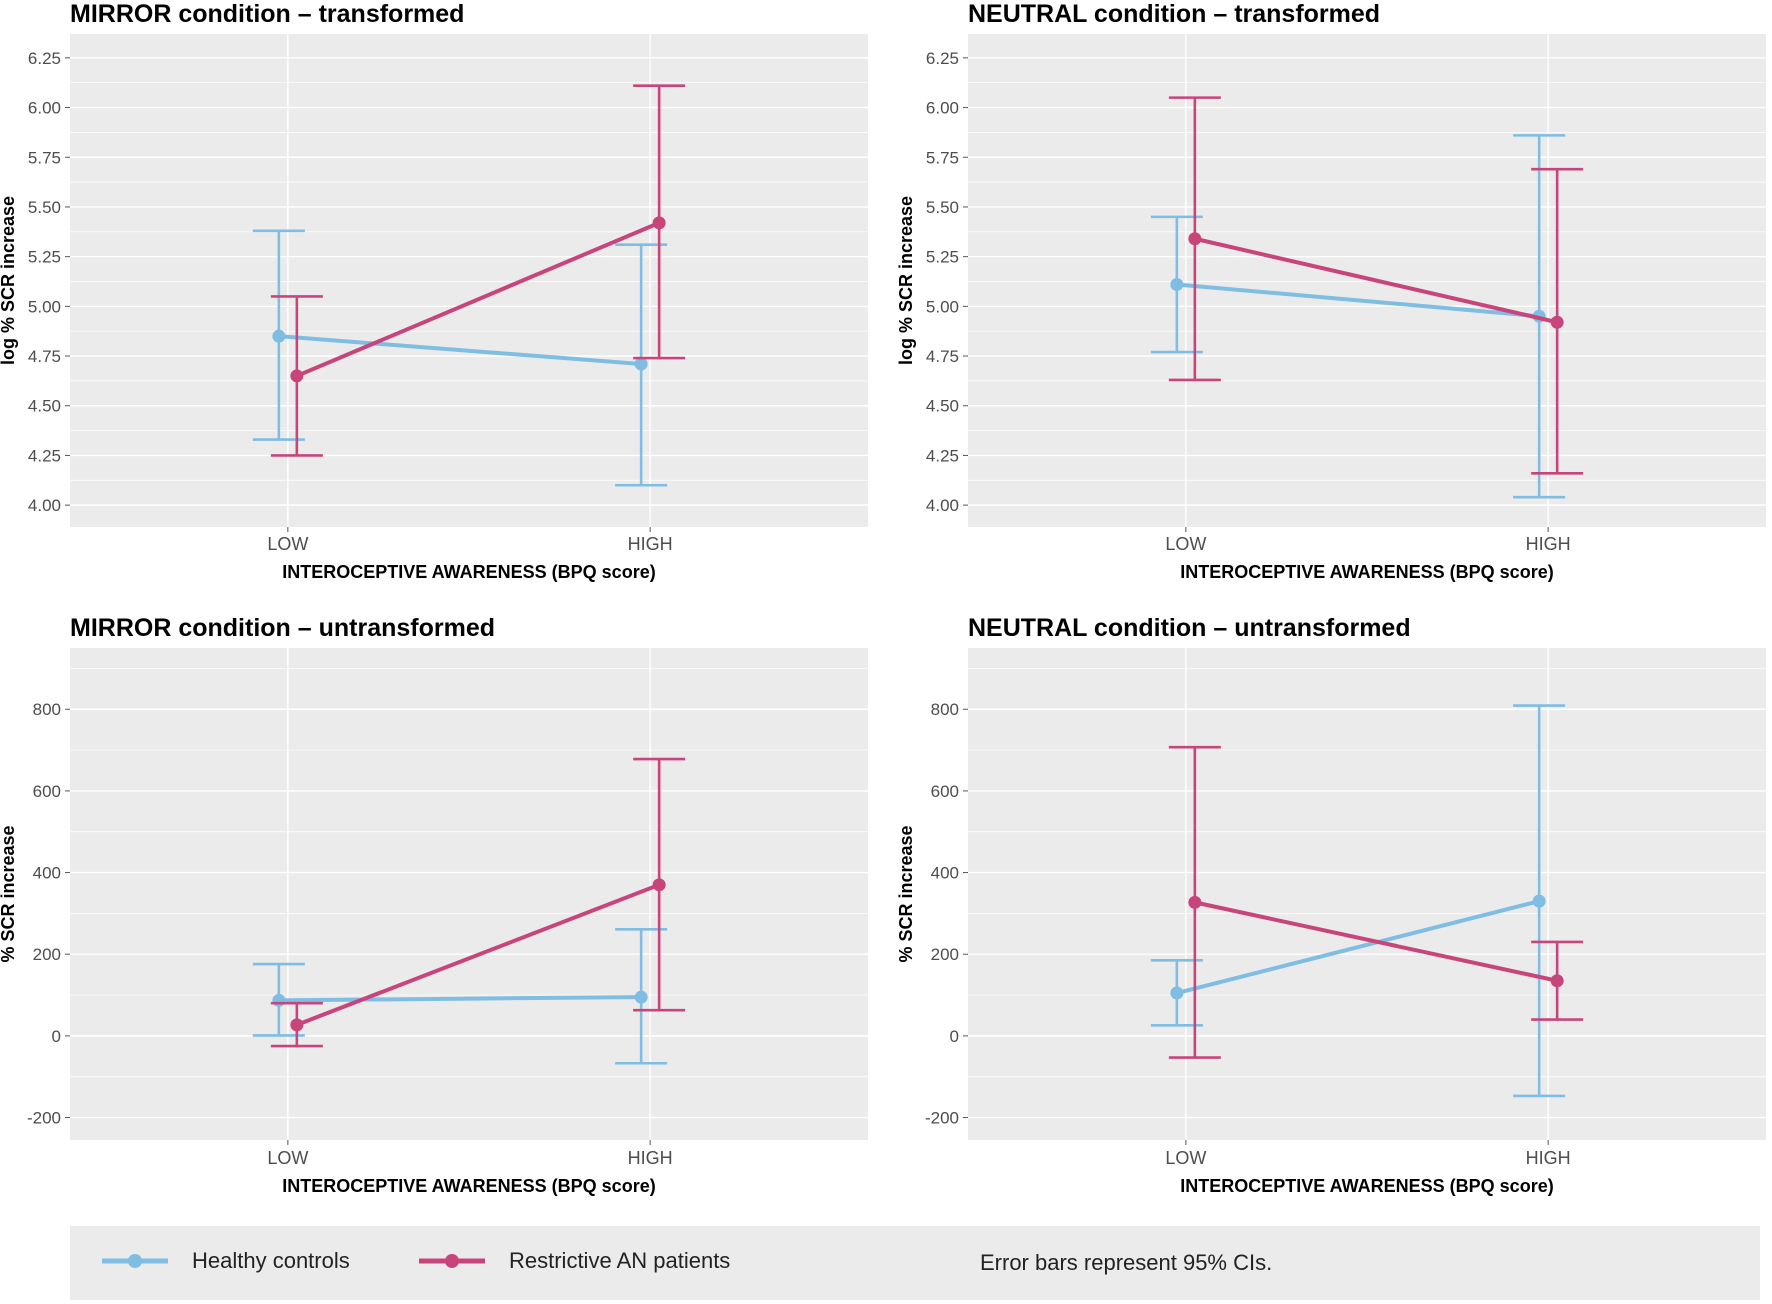 The width and height of the screenshot is (1772, 1304). I want to click on legend-entry-patients: Restrictive AN patients, so click(573, 1261).